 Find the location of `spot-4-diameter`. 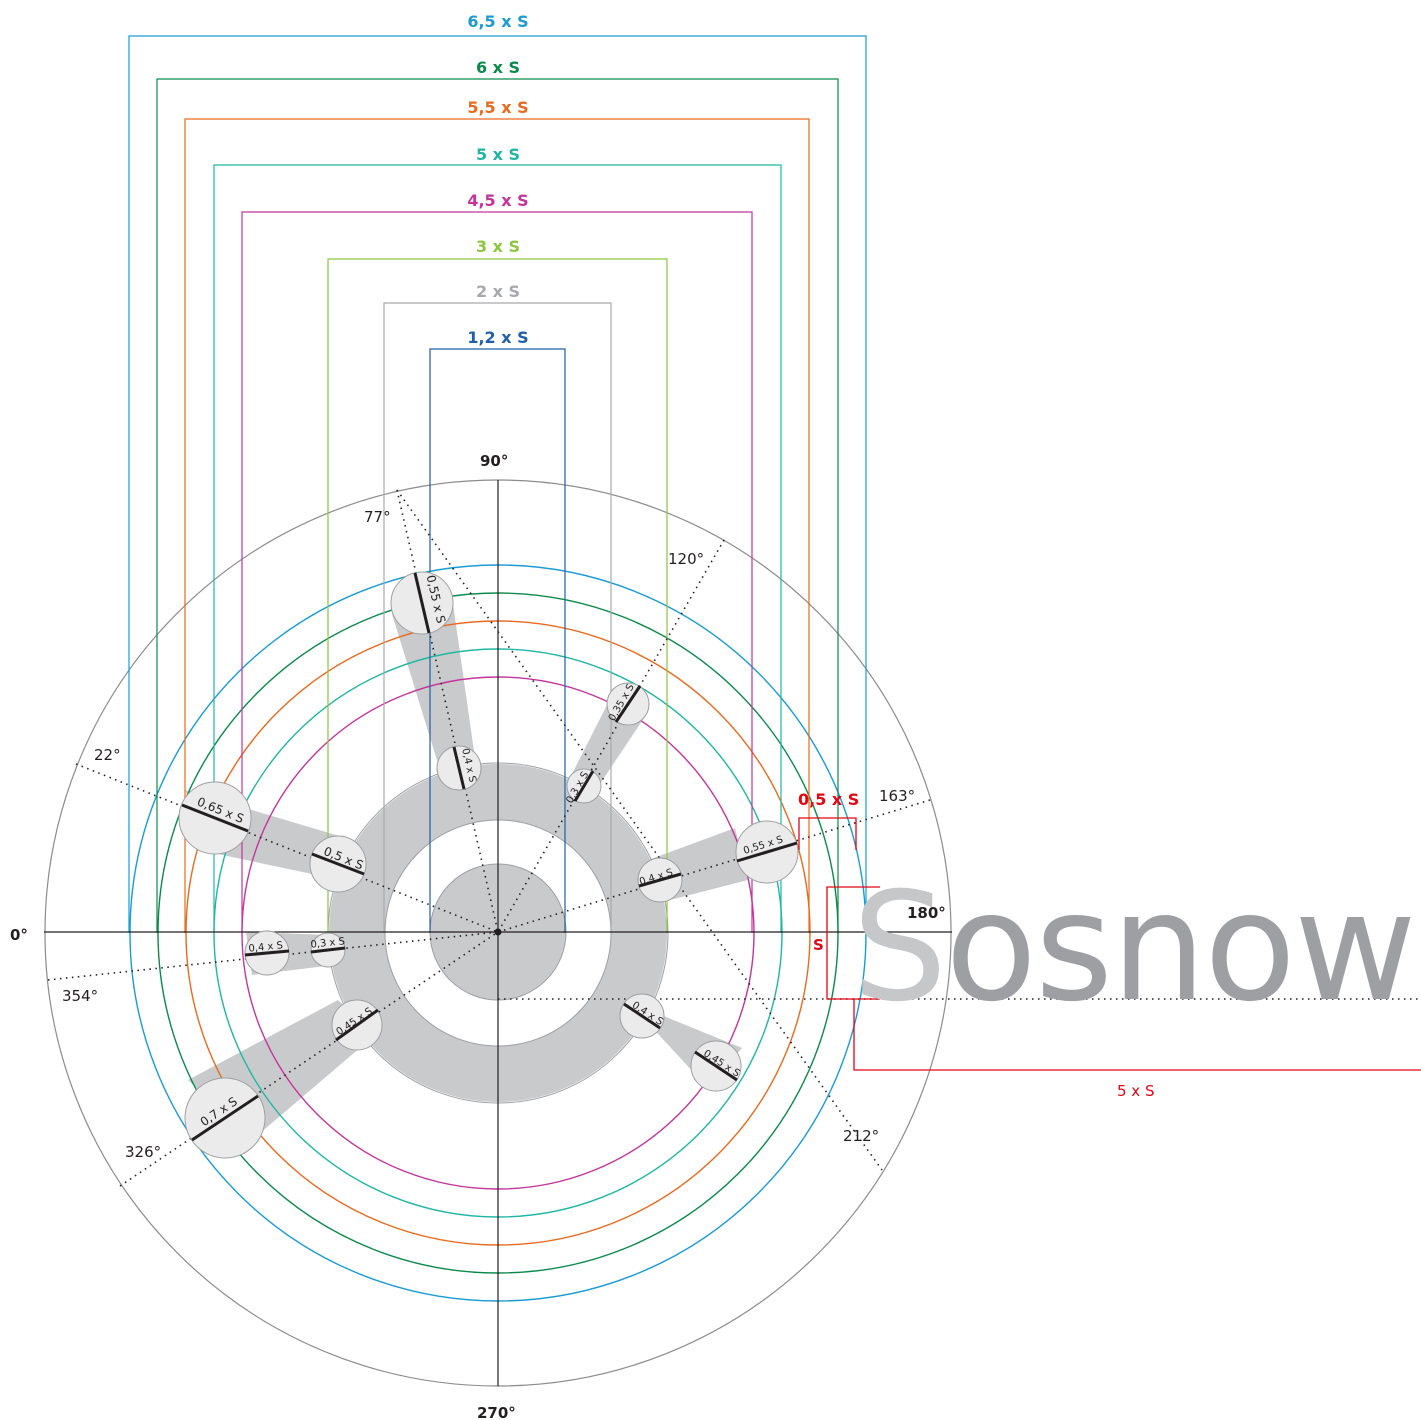

spot-4-diameter is located at coordinates (584, 786).